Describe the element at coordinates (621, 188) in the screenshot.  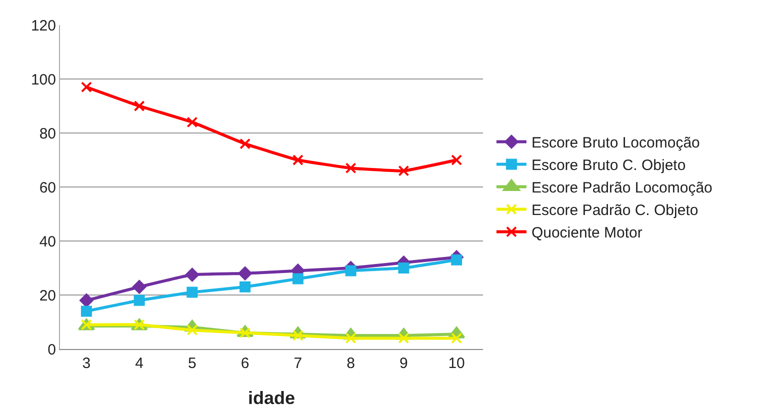
I see `legend-label: Escore Padrão Locomoção` at that location.